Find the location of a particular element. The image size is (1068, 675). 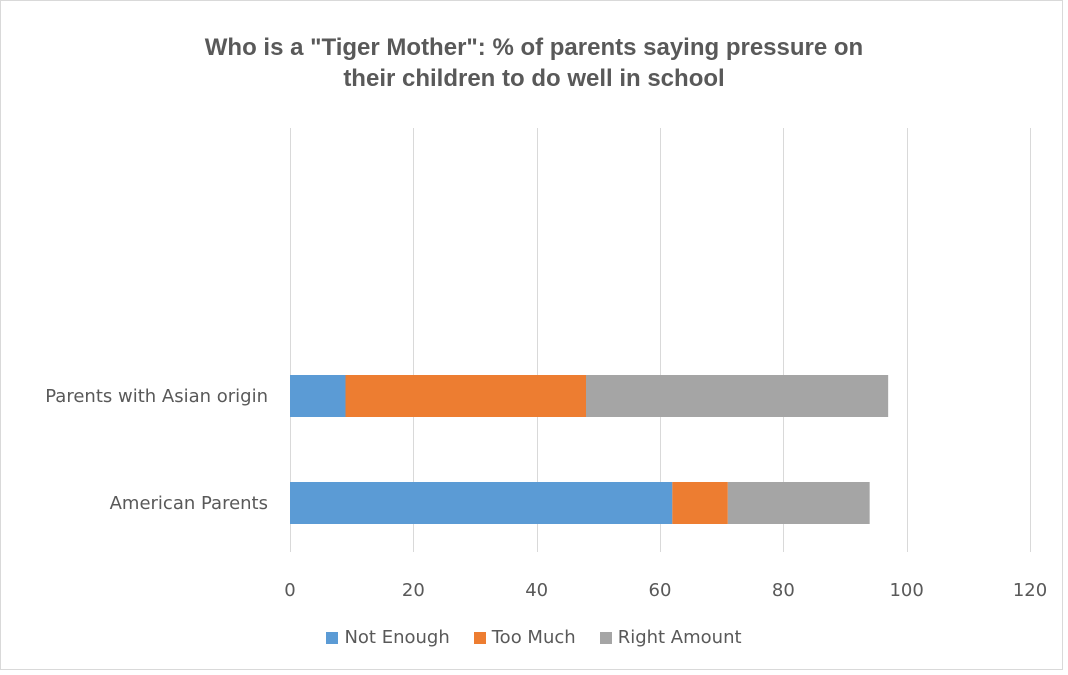

legend-label: Not Enough is located at coordinates (397, 637).